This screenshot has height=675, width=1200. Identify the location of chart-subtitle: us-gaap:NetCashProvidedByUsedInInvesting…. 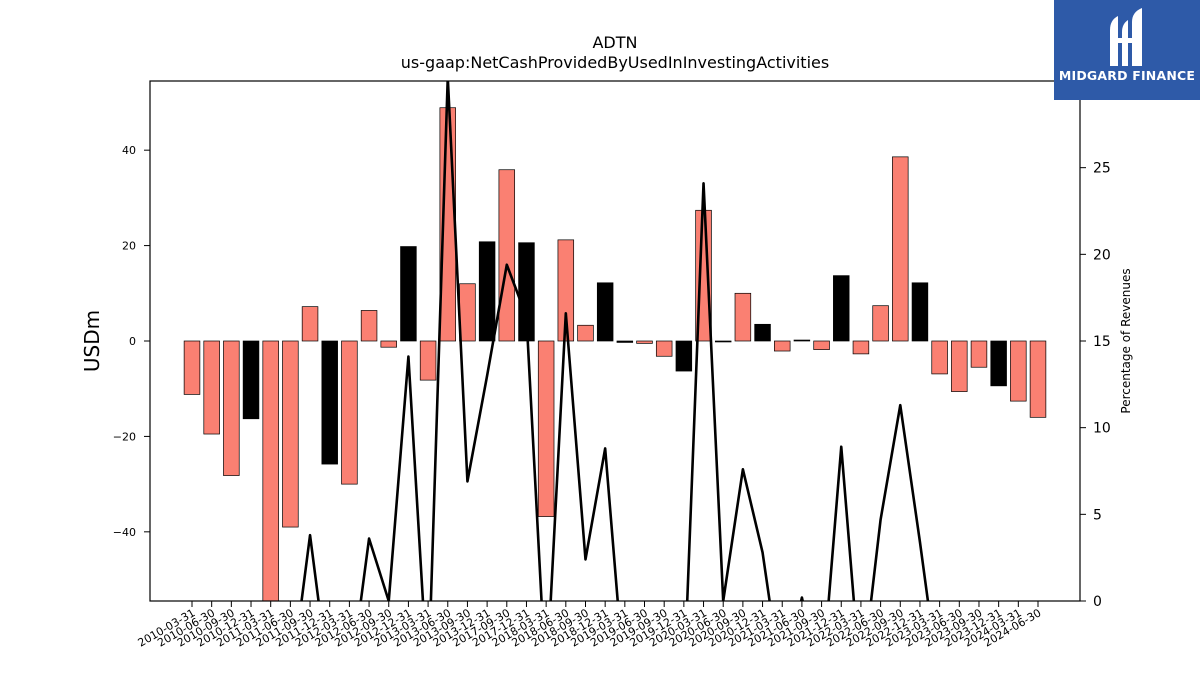
(615, 62).